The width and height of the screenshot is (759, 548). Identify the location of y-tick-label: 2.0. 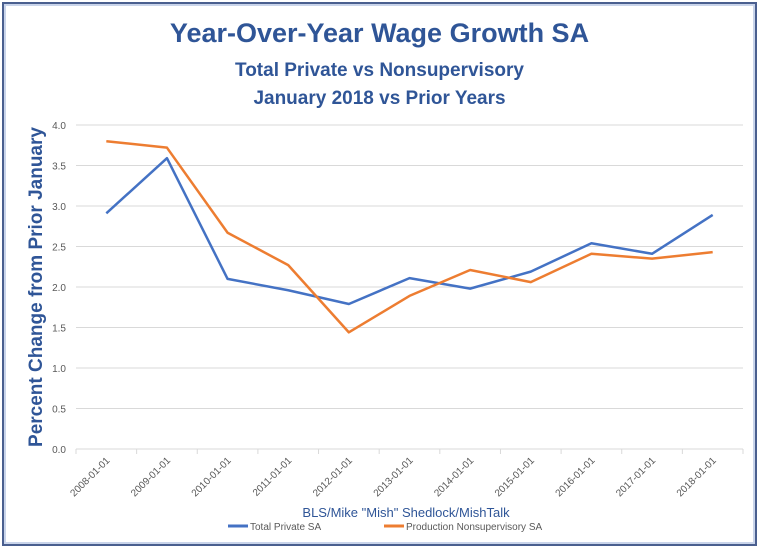
(59, 288).